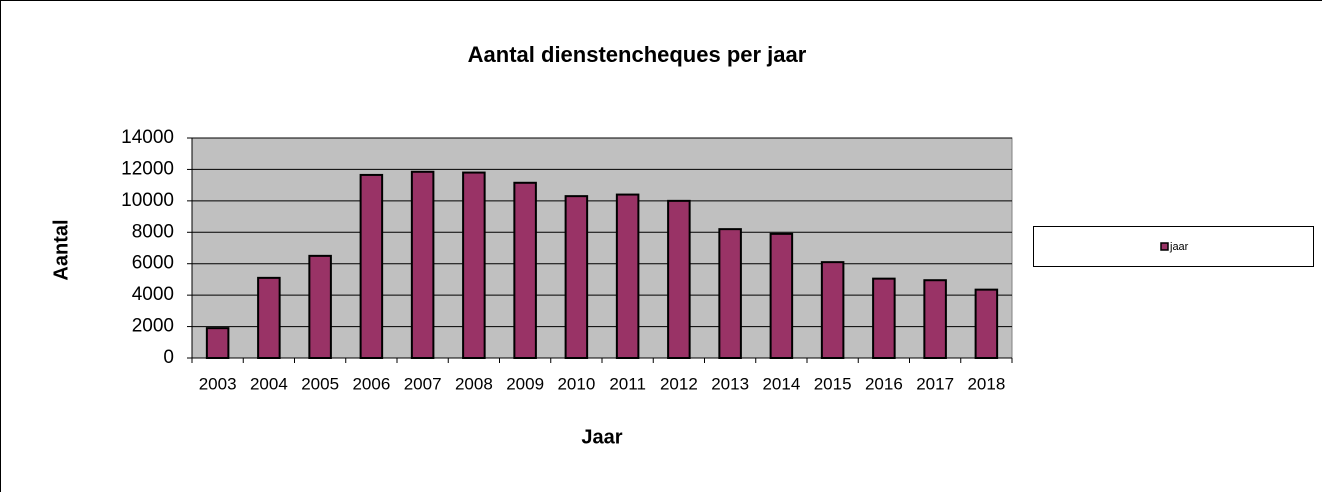 This screenshot has width=1322, height=497. What do you see at coordinates (147, 200) in the screenshot?
I see `y-tick-label: 10000` at bounding box center [147, 200].